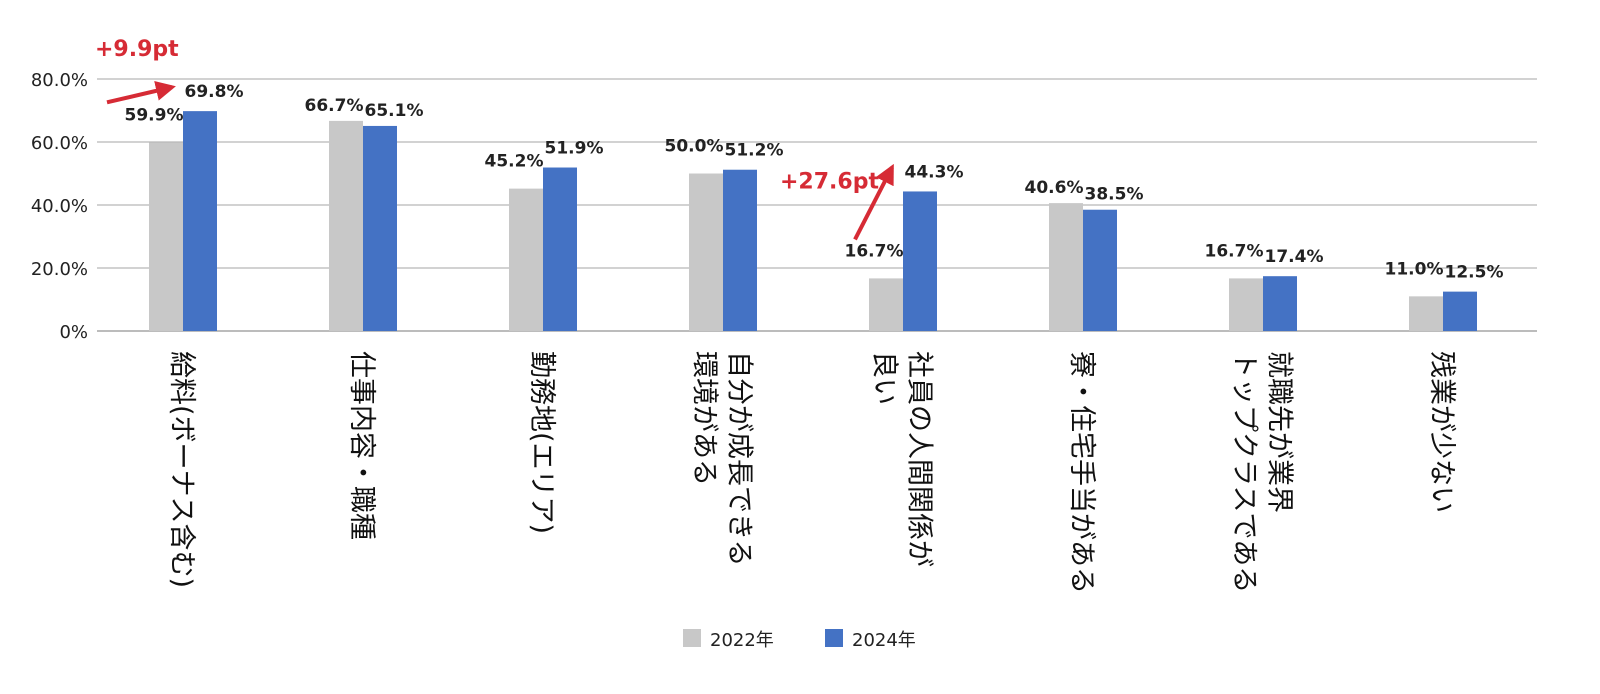 The image size is (1600, 694). Describe the element at coordinates (1414, 269) in the screenshot. I see `data-label-2022: 11.0%` at that location.